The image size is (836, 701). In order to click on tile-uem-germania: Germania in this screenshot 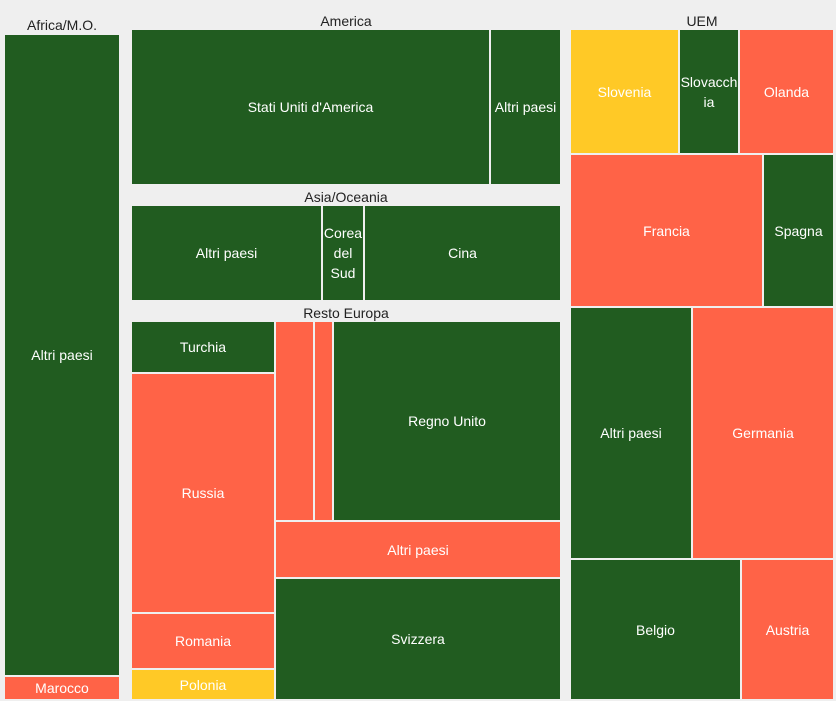, I will do `click(763, 433)`.